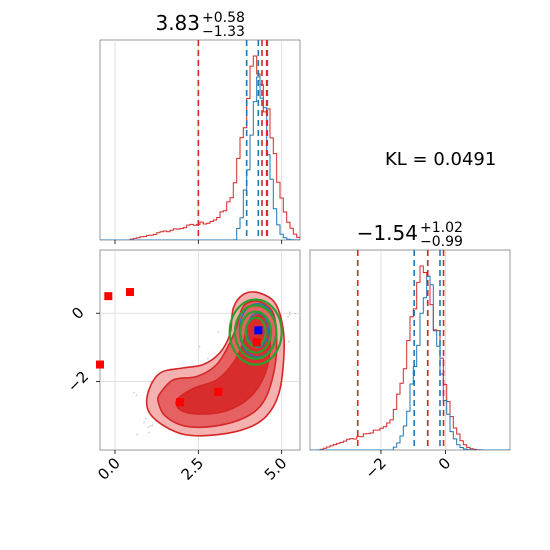 The width and height of the screenshot is (550, 550). I want to click on blue-contour, so click(258, 330).